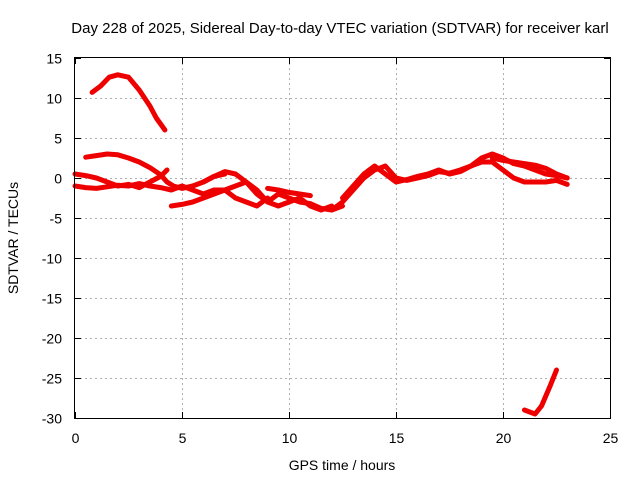 This screenshot has height=480, width=640. What do you see at coordinates (183, 438) in the screenshot?
I see `x-tick-label: 5` at bounding box center [183, 438].